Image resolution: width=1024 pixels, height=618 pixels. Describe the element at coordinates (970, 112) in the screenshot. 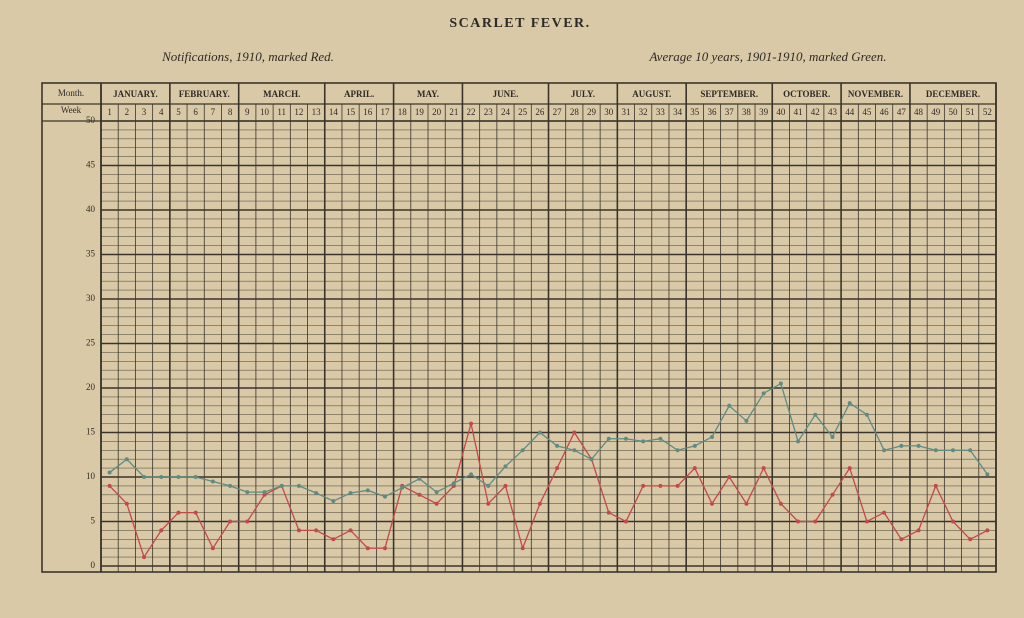

I see `week-label: 51` at that location.